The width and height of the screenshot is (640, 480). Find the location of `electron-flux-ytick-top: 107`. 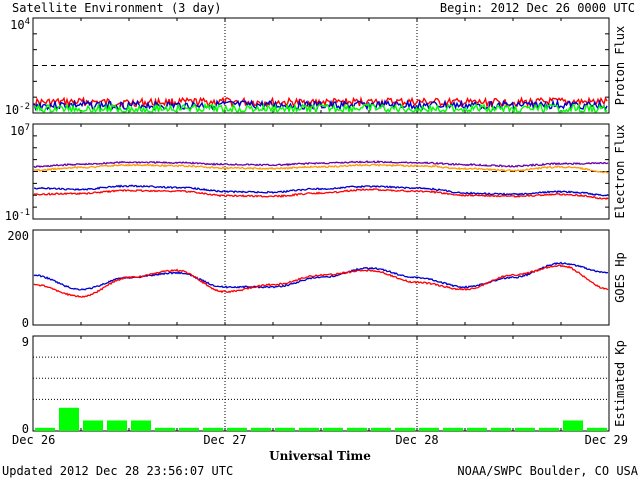

electron-flux-ytick-top: 107 is located at coordinates (20, 130).